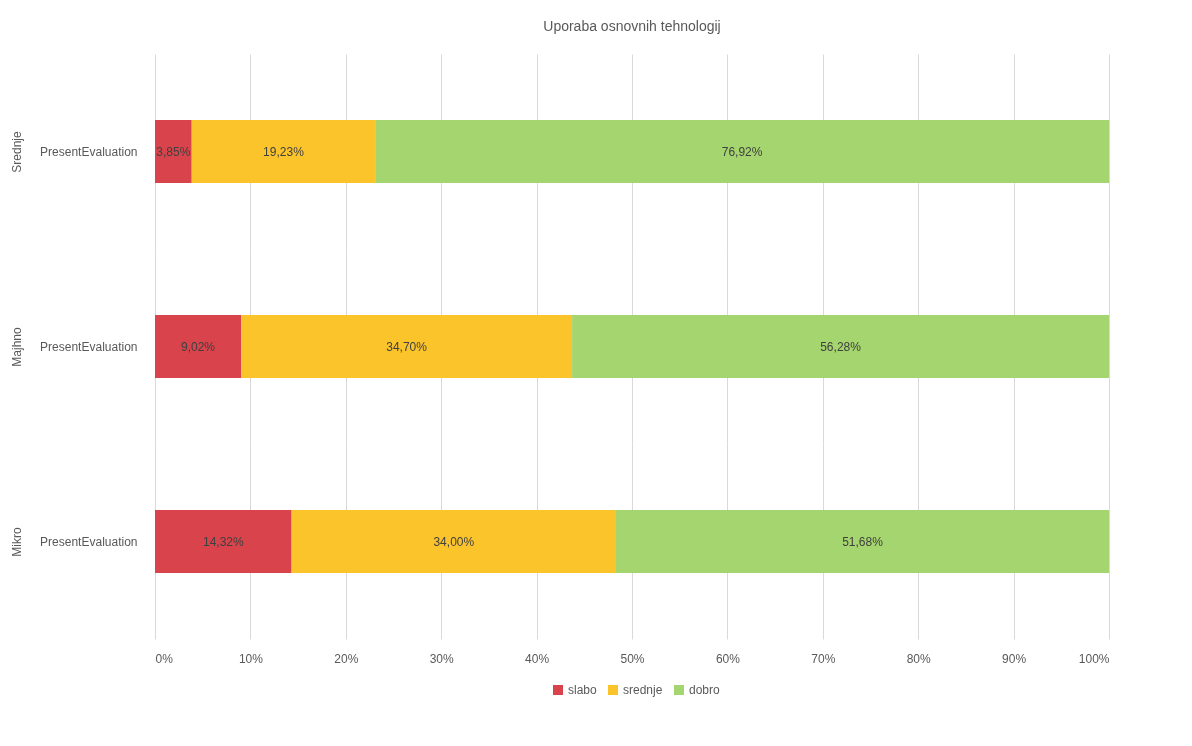 Image resolution: width=1192 pixels, height=746 pixels. Describe the element at coordinates (17, 152) in the screenshot. I see `y-axis-title: Srednje` at that location.